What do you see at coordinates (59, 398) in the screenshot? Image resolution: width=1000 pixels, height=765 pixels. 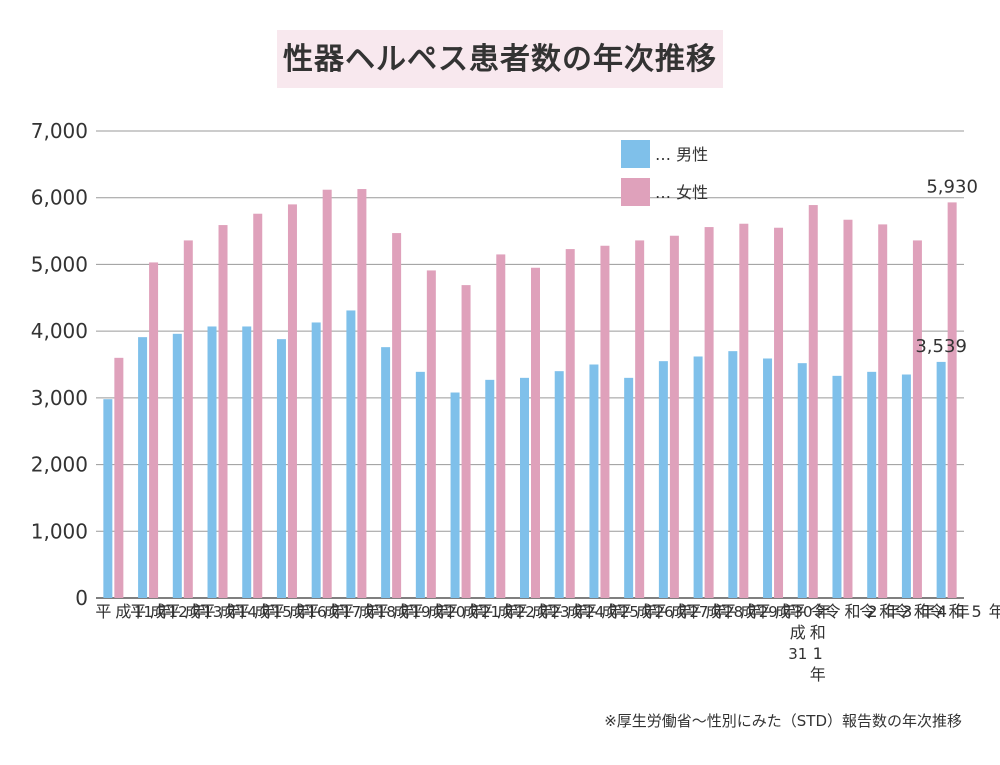 I see `y-tick-label: 3,000` at bounding box center [59, 398].